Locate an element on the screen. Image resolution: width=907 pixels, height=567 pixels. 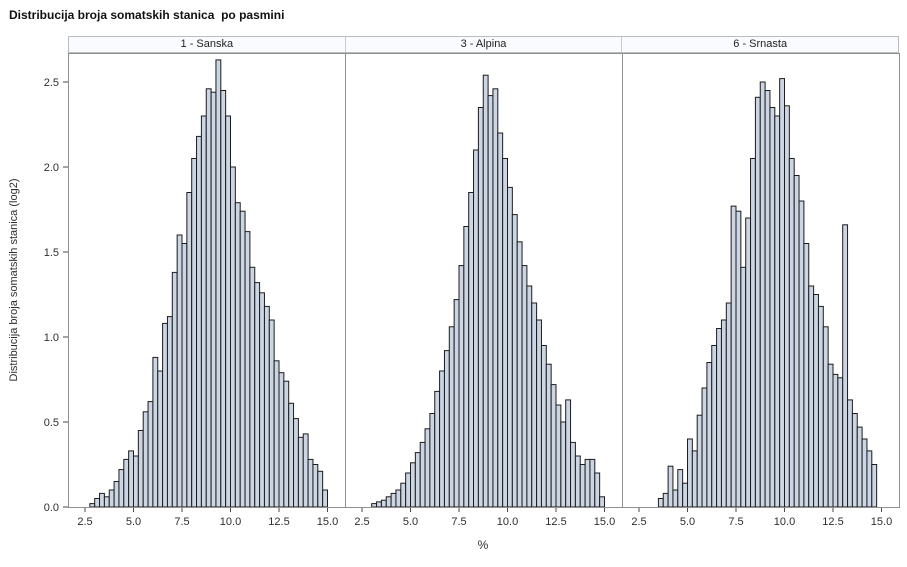
panel-header-band: 1 - Sanska 3 - Alpina 6 - Srnasta is located at coordinates (483, 44).